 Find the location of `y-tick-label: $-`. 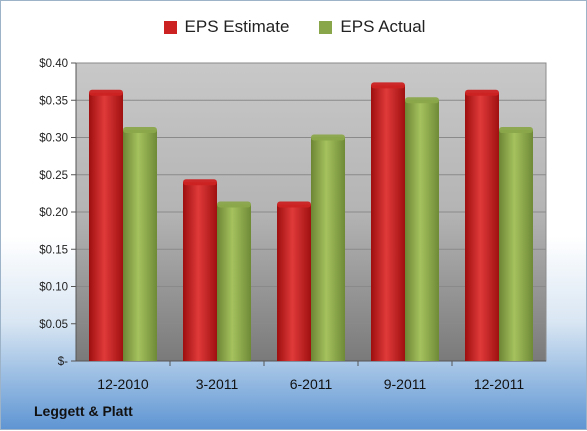

y-tick-label: $- is located at coordinates (63, 362).